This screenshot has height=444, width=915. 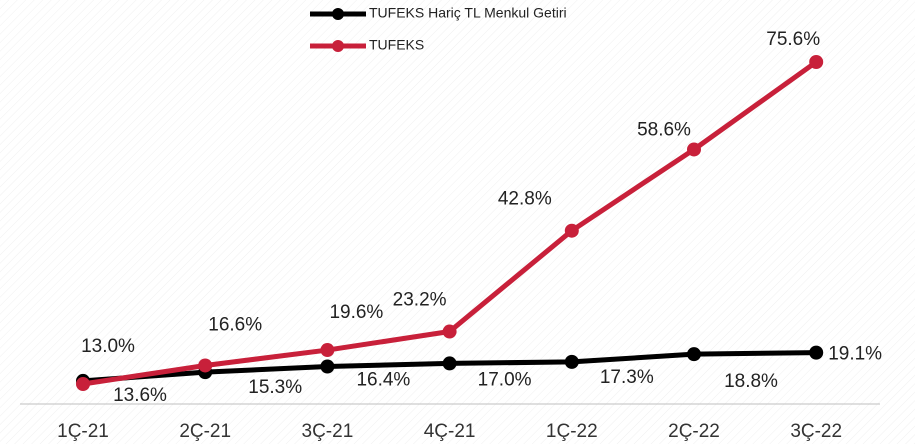 What do you see at coordinates (816, 431) in the screenshot?
I see `x-tick-label: 3Ç-22` at bounding box center [816, 431].